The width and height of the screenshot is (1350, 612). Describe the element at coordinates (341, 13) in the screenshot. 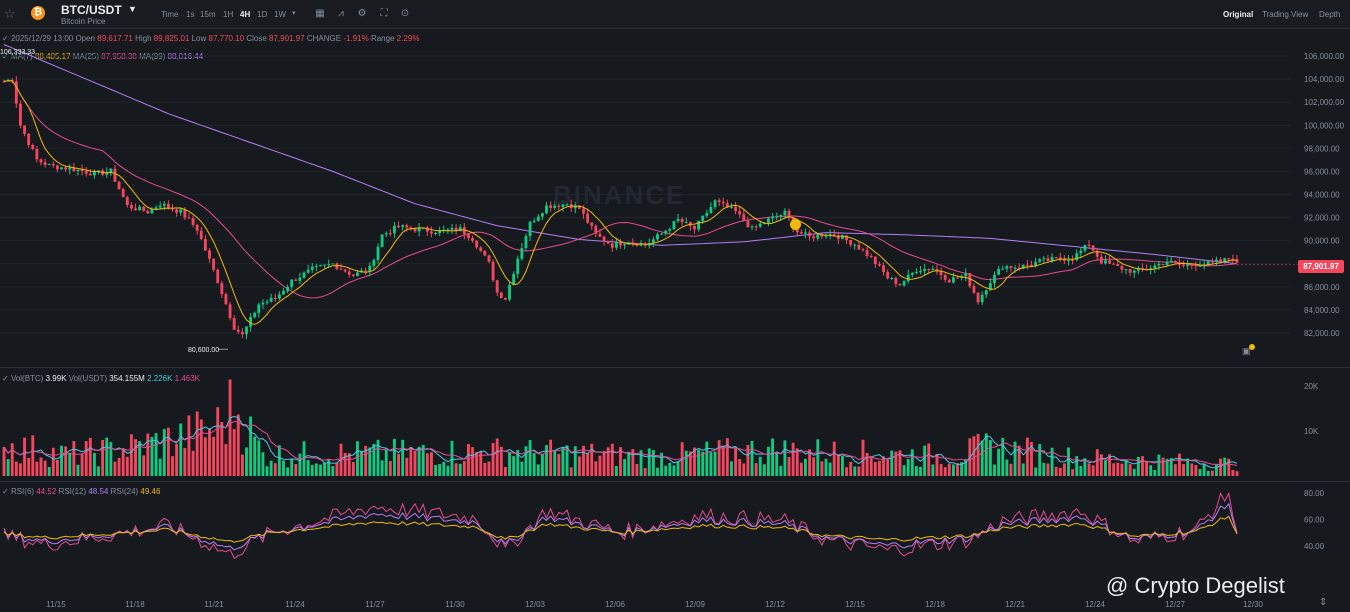

I see `indicator-icon: ⩘` at that location.